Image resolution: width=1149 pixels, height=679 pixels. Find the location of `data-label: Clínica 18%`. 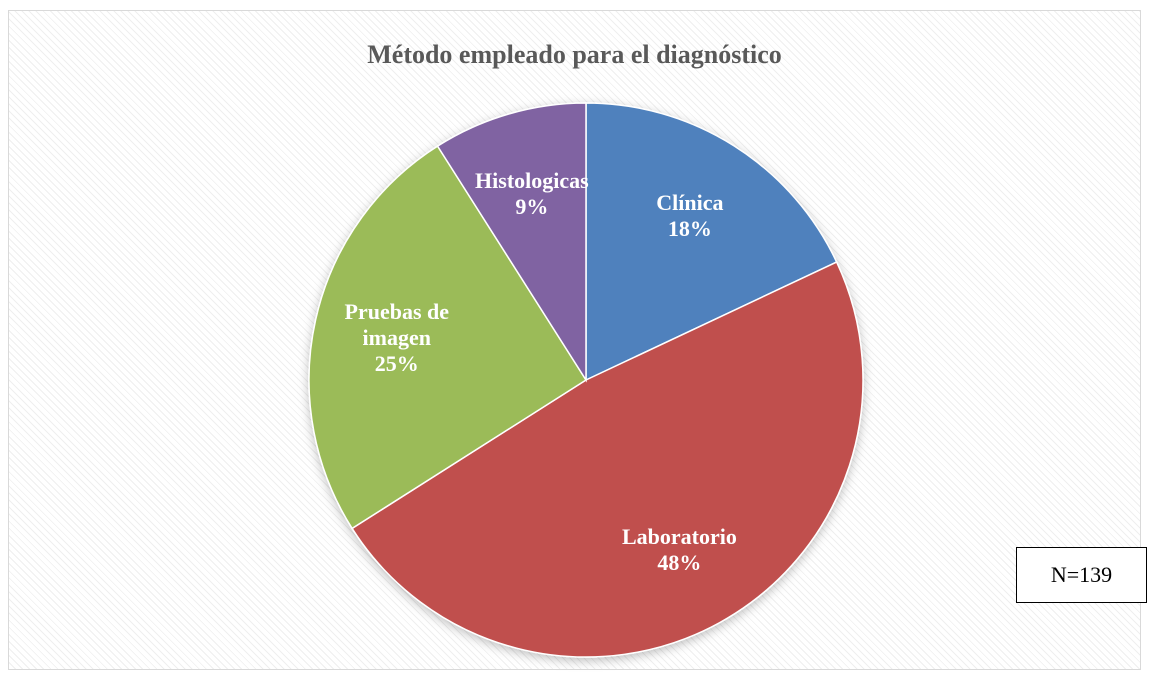

data-label: Clínica 18% is located at coordinates (690, 216).